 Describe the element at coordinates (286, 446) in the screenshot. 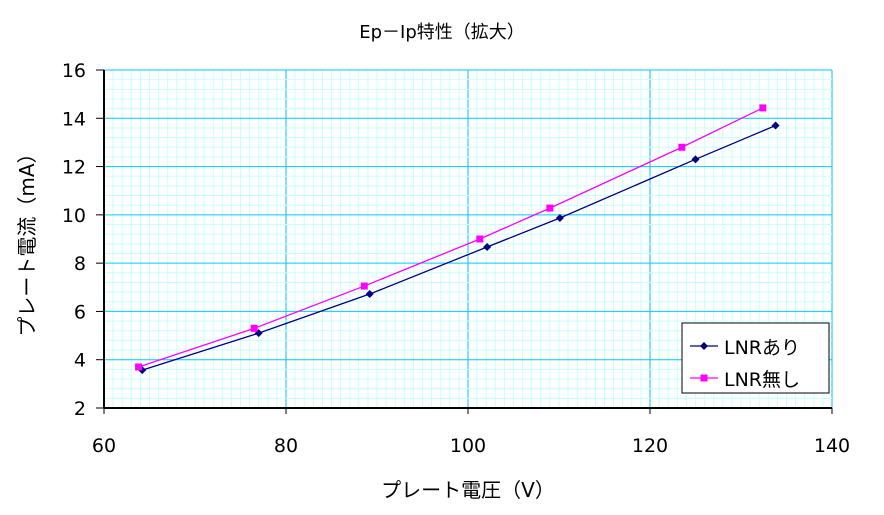

I see `x-tick-label: 80` at that location.